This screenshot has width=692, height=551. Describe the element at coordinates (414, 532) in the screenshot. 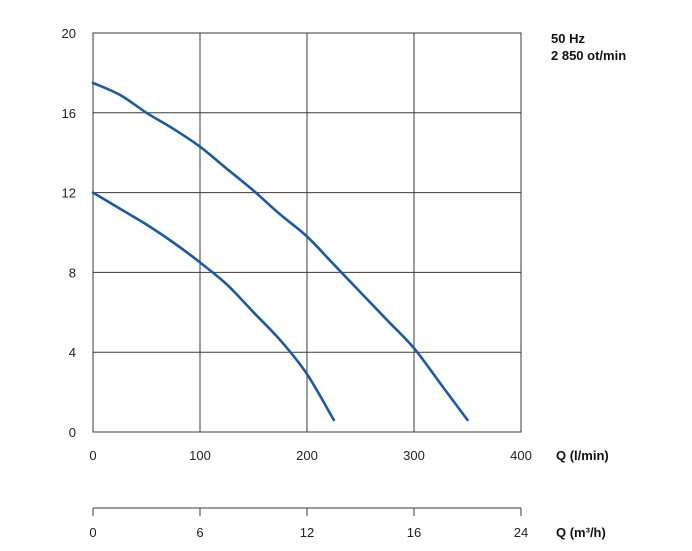

I see `secondary-x-tick-label: 16` at that location.